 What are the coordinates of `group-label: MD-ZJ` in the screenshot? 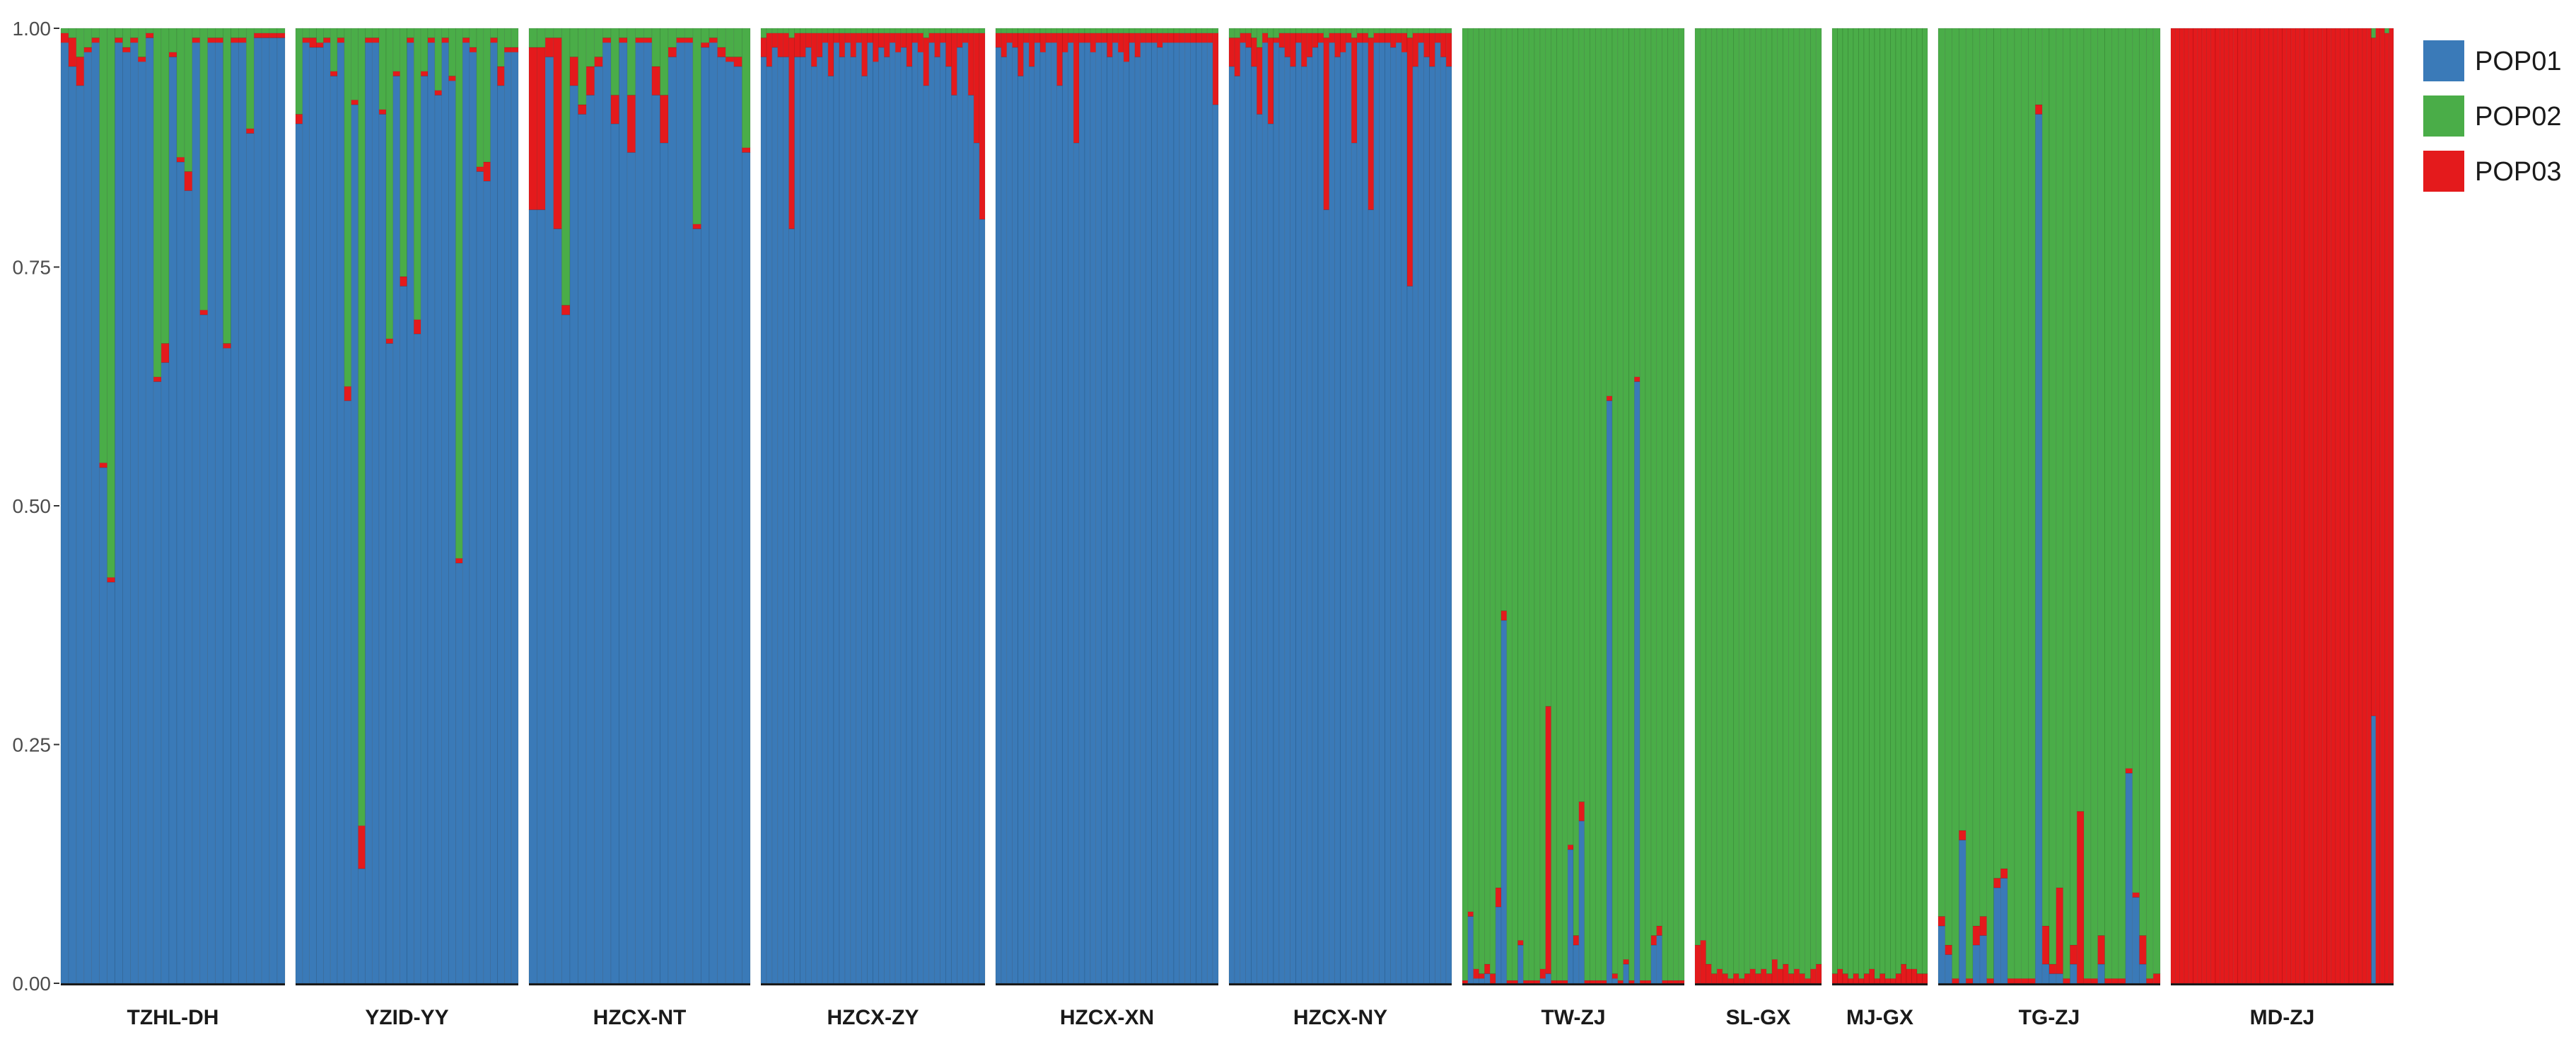 It's located at (2282, 1018).